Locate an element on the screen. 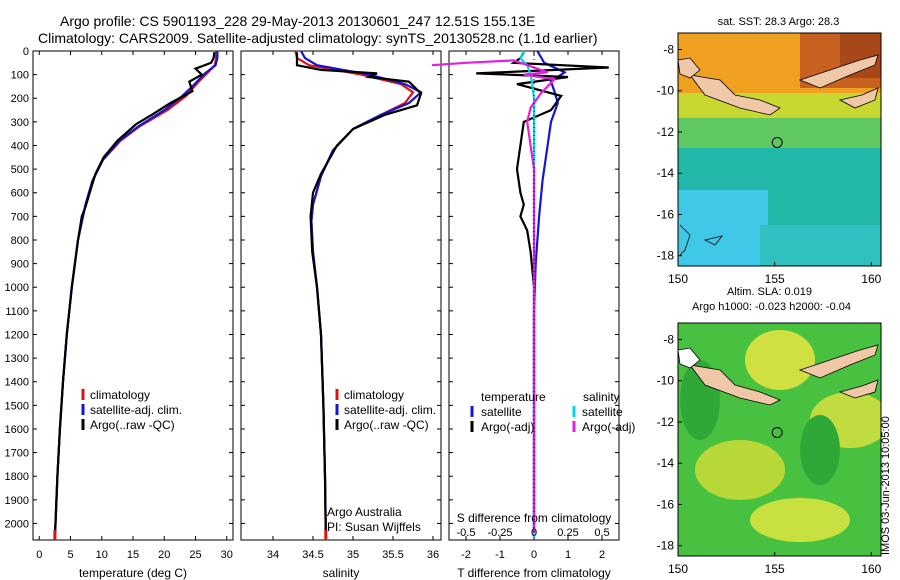 The image size is (900, 580). xtick-label: 20 is located at coordinates (164, 555).